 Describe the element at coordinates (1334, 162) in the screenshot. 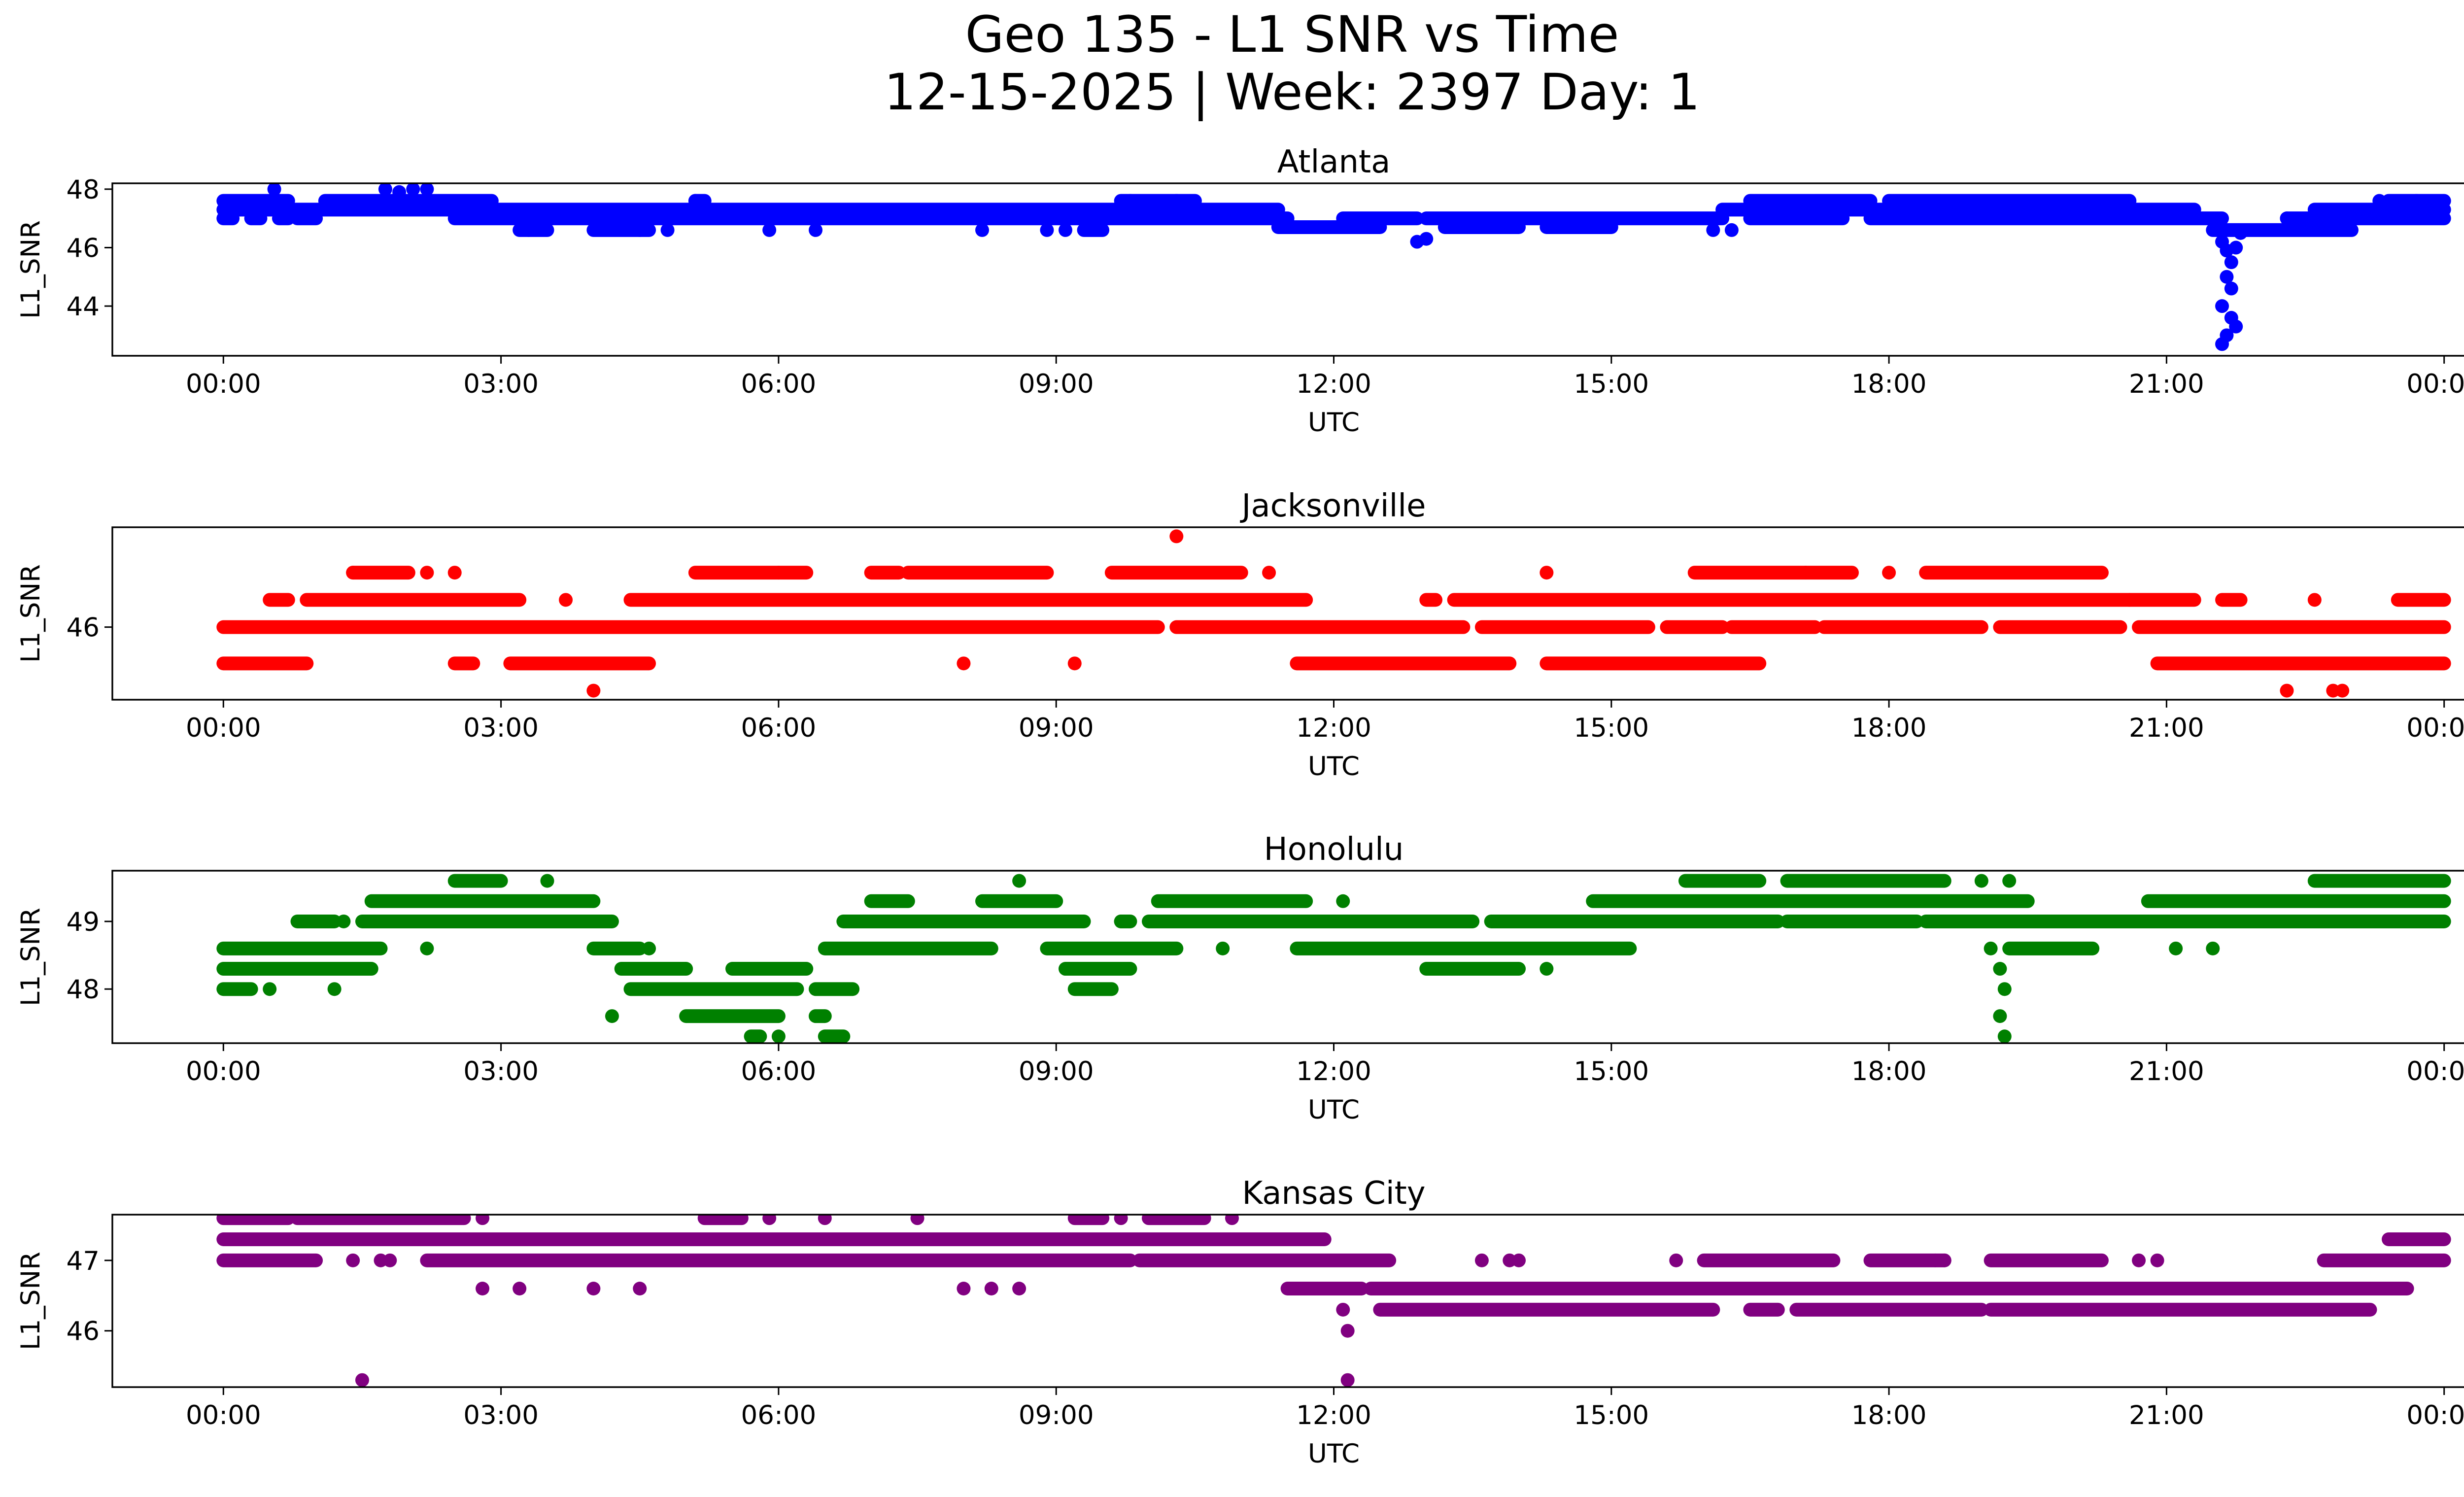

I see `subplot-title: Atlanta` at that location.